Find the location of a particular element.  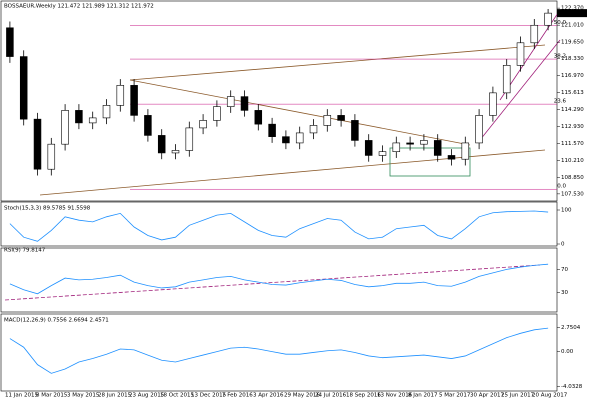

y-tick-label: 111.570 is located at coordinates (572, 144).